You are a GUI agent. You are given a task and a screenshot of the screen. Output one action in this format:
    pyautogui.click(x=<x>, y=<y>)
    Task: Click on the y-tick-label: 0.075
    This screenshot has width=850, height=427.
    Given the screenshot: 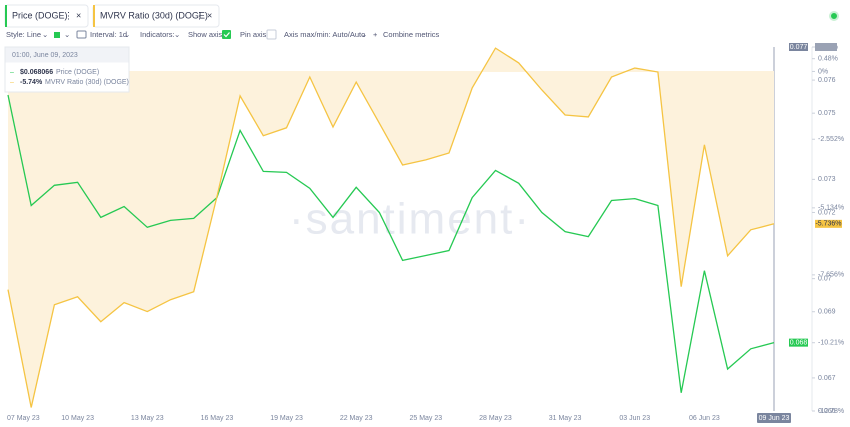 What is the action you would take?
    pyautogui.click(x=827, y=113)
    